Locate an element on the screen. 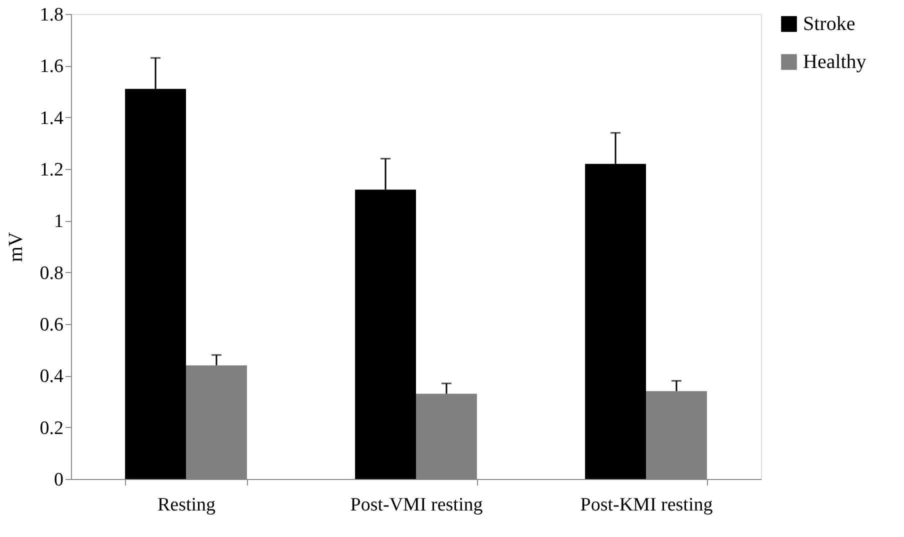  y-tick-label: 0.4 is located at coordinates (52, 377).